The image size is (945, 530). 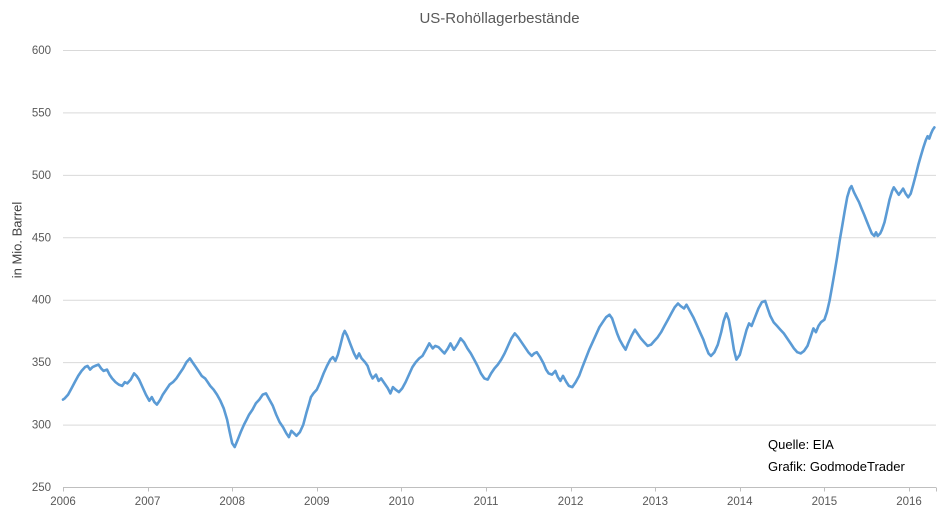 I want to click on y-tick-label: 400, so click(x=41, y=301).